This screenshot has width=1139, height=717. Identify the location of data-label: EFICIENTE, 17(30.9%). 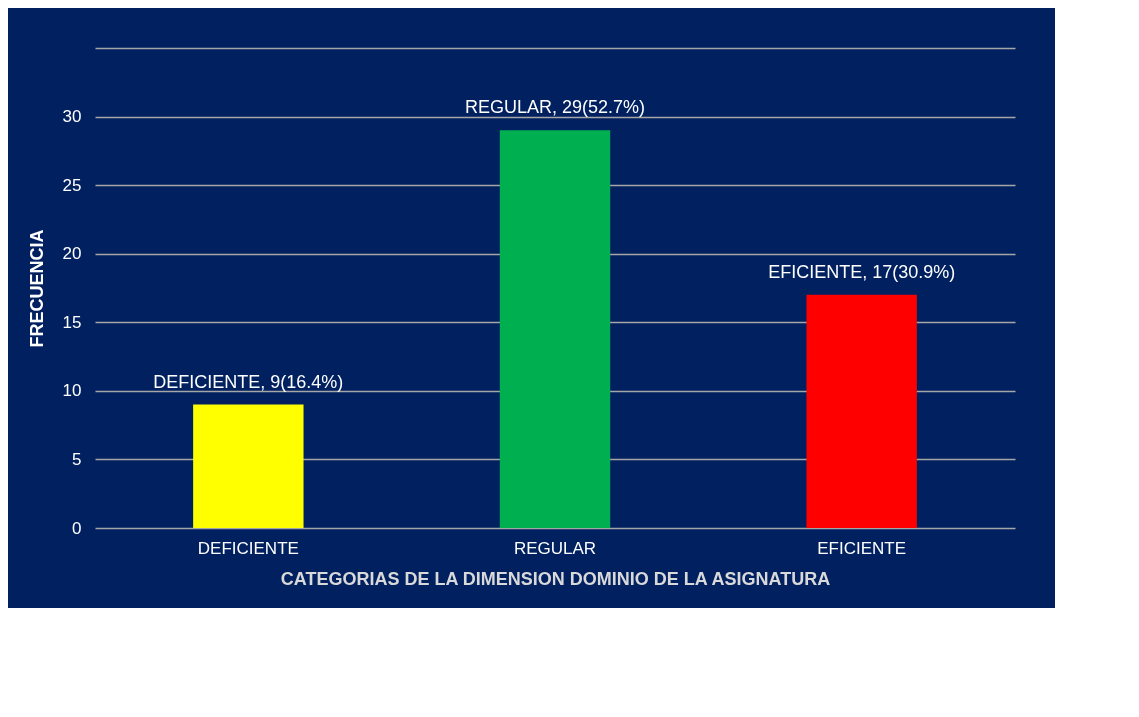
(862, 271).